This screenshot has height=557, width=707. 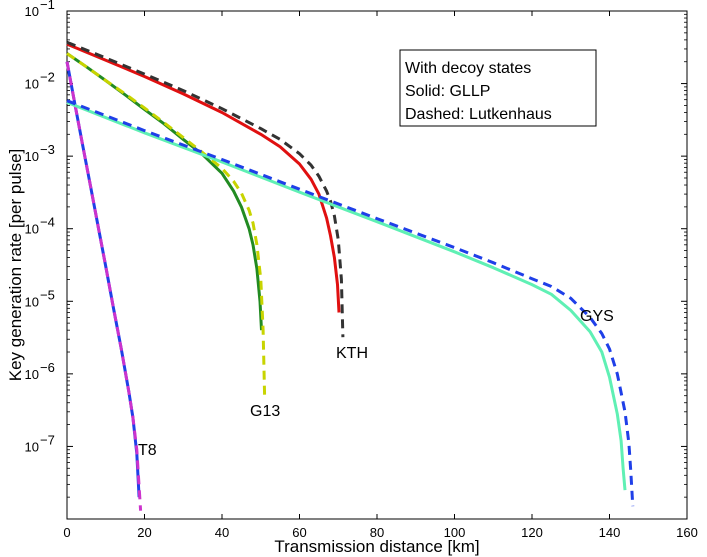 What do you see at coordinates (47, 6) in the screenshot?
I see `y-tick-exponent: −1` at bounding box center [47, 6].